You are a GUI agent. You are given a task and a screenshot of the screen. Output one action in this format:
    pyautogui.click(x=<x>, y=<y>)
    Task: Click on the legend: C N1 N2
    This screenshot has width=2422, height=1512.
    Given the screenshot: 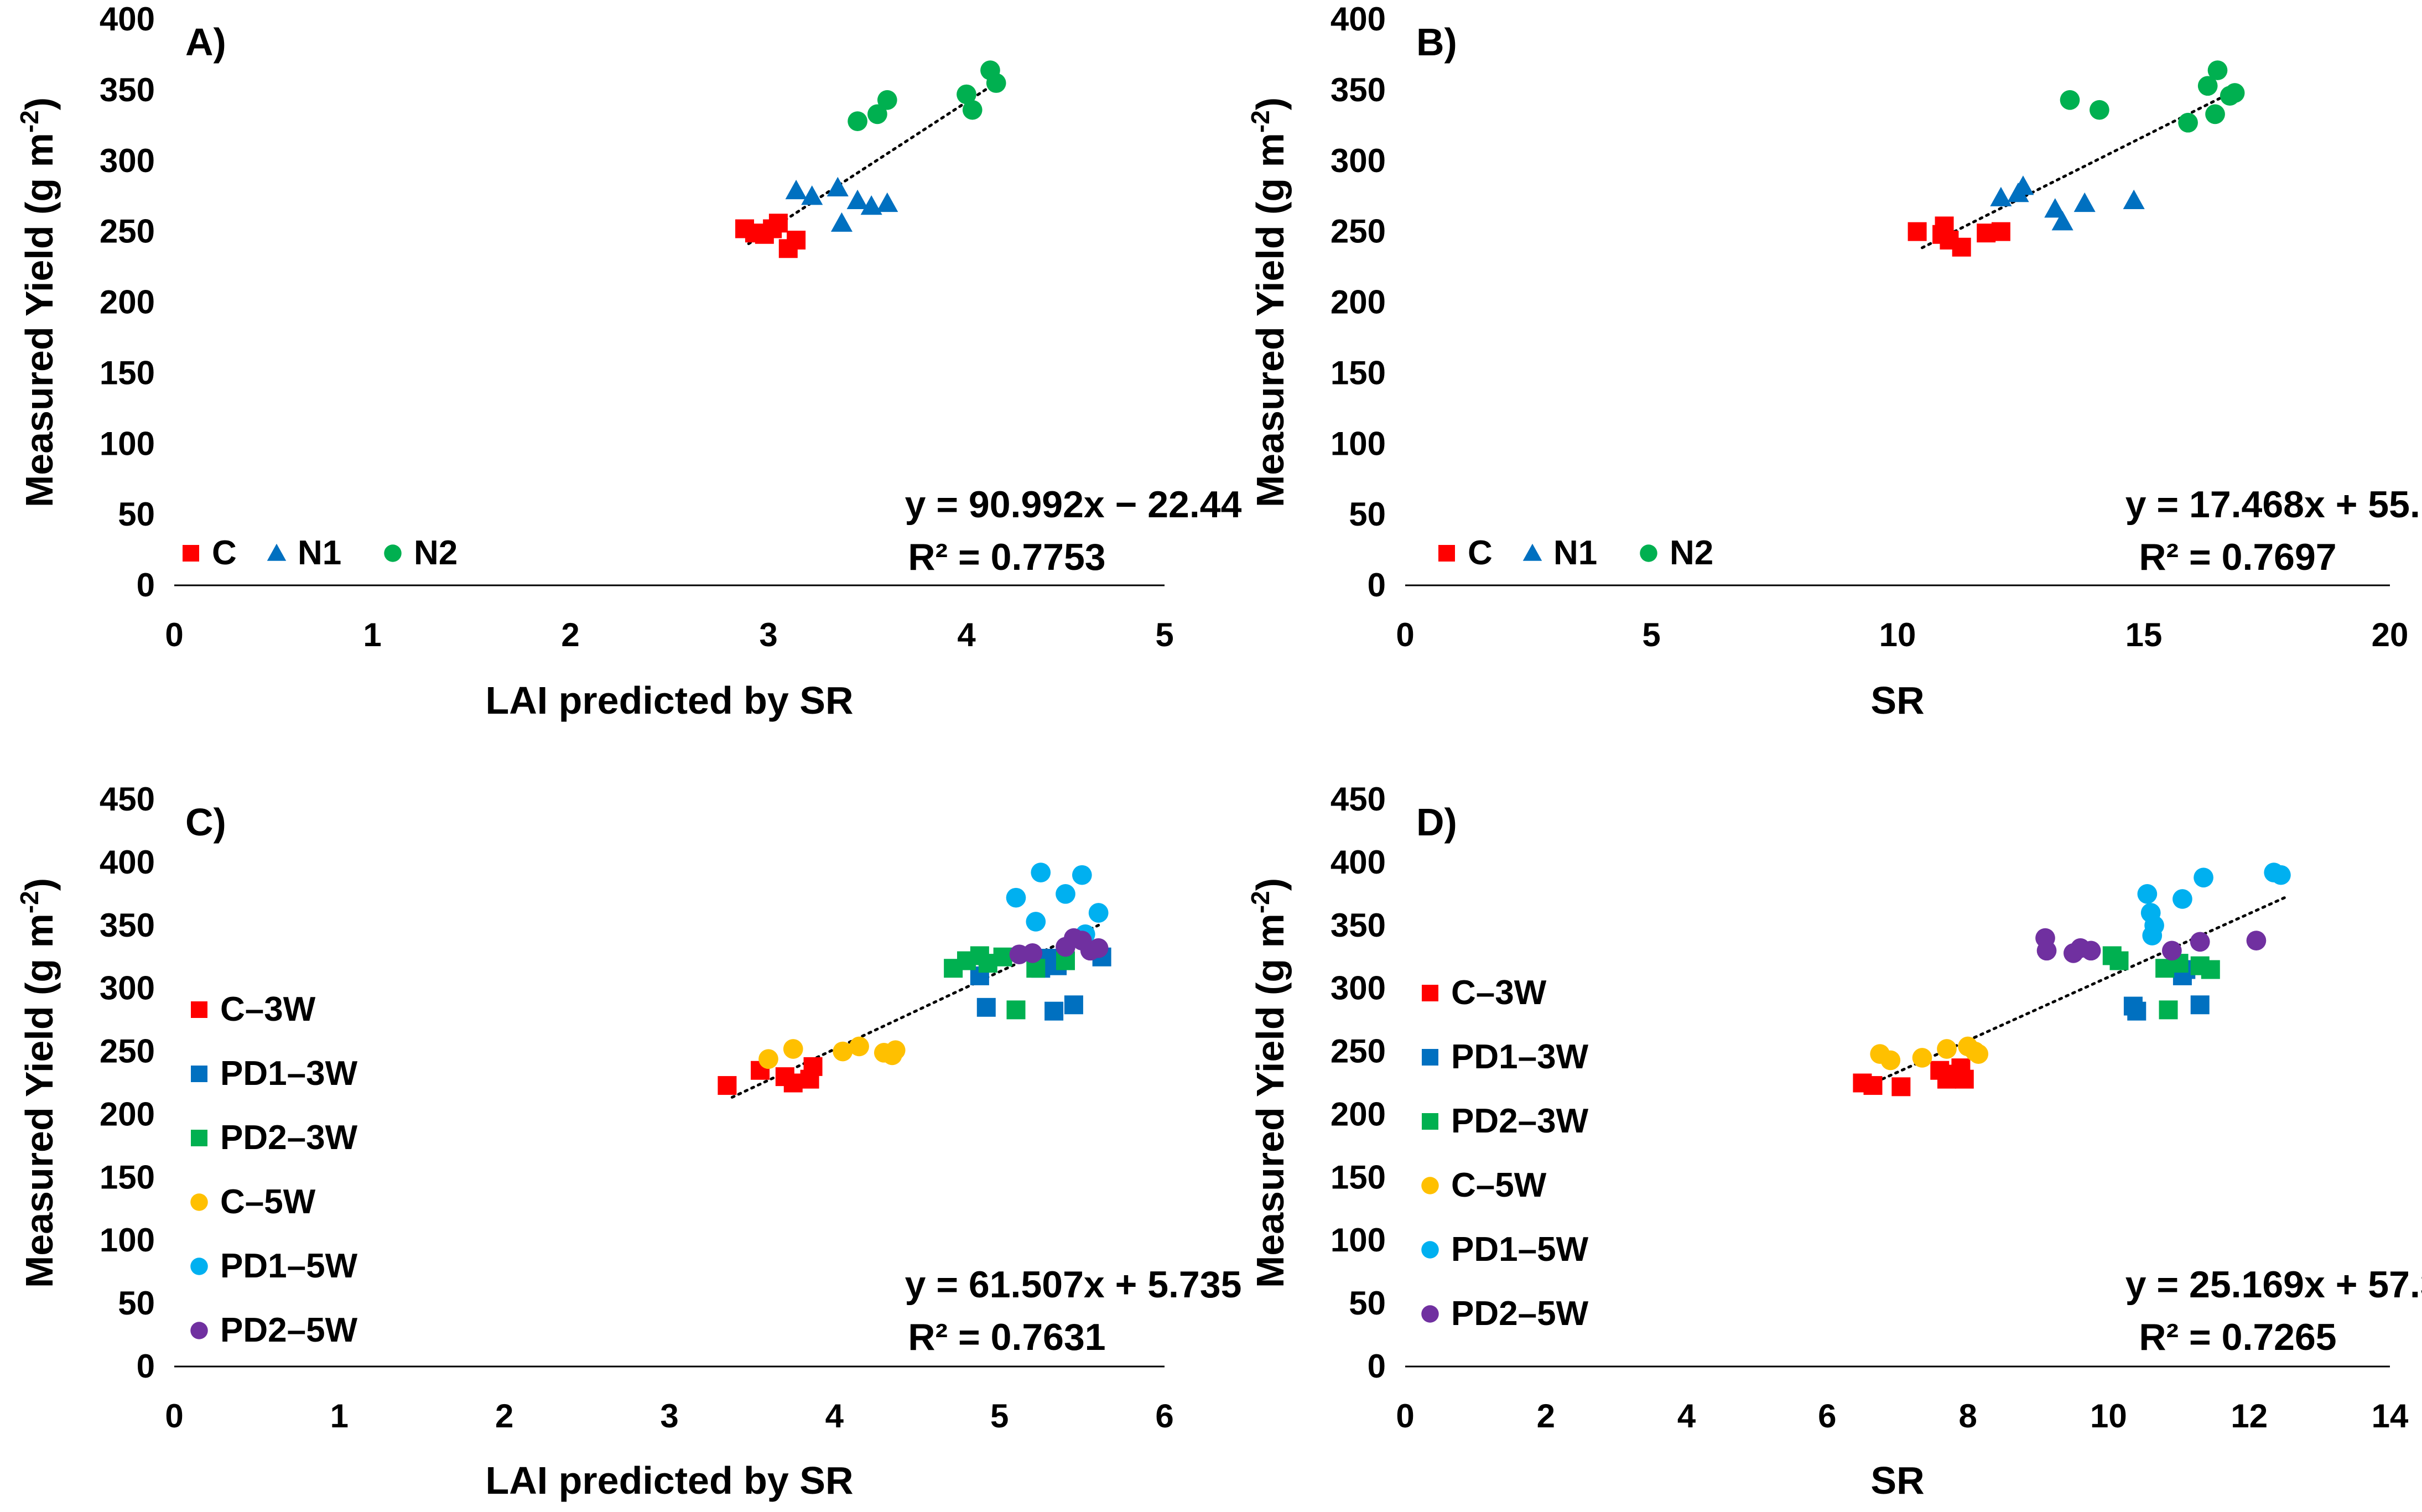 What is the action you would take?
    pyautogui.click(x=1575, y=553)
    